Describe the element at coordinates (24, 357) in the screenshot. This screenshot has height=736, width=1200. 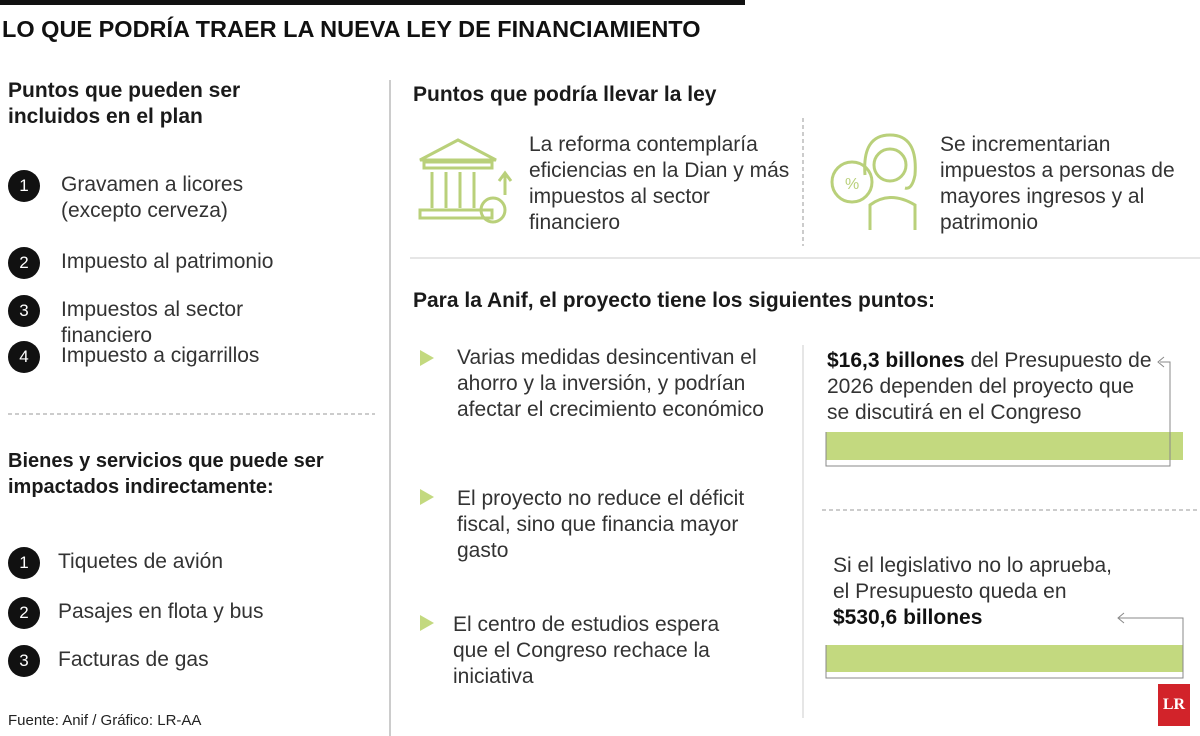
I see `item-number: 4` at that location.